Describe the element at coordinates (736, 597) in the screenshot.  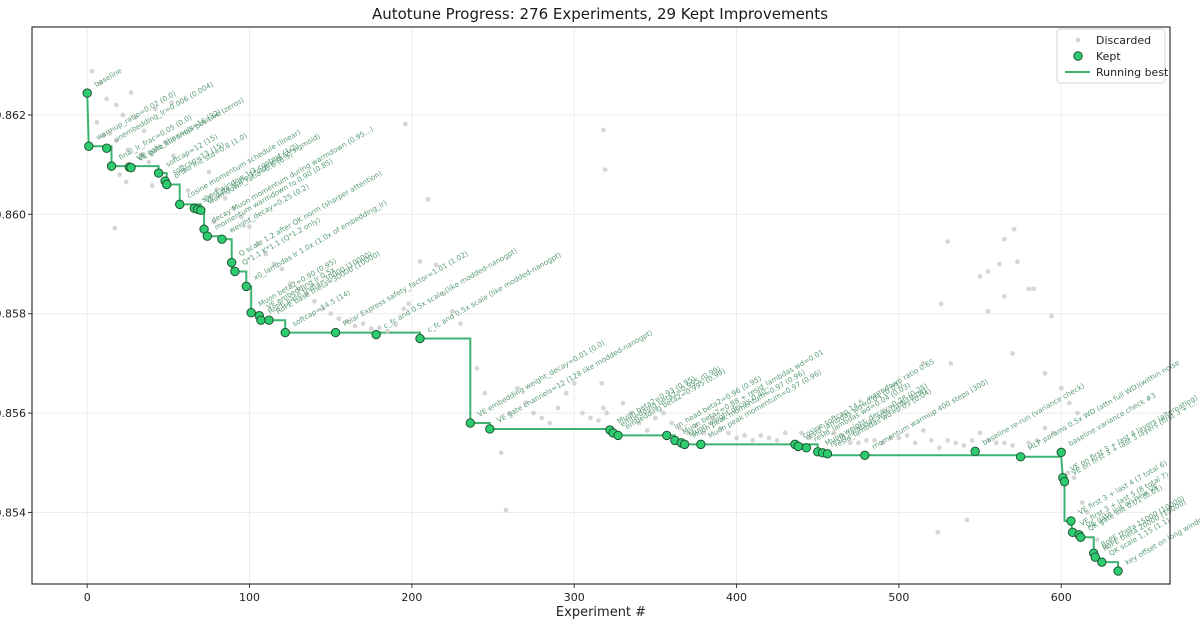
I see `x-tick-label: 400` at that location.